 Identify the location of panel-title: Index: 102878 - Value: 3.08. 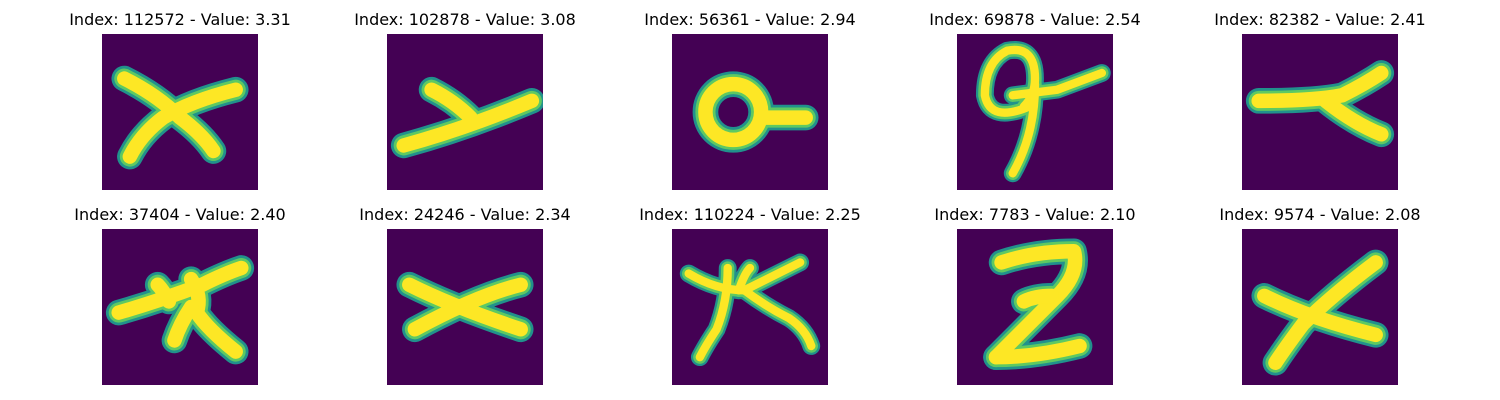
(465, 19).